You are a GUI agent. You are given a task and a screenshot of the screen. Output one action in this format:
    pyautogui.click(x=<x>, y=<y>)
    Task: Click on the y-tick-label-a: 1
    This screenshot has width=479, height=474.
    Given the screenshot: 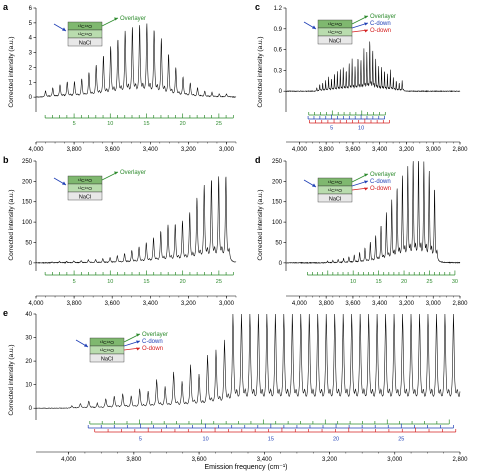 What is the action you would take?
    pyautogui.click(x=31, y=83)
    